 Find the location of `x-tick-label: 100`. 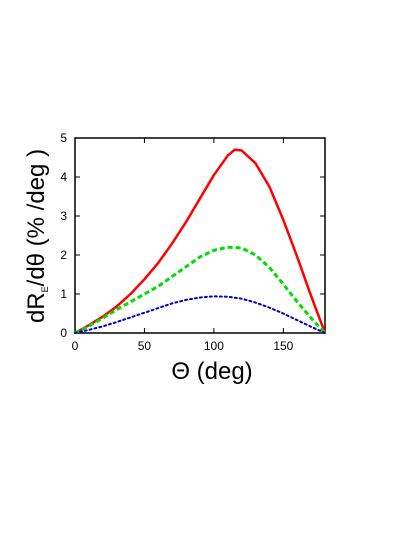

x-tick-label: 100 is located at coordinates (214, 346).